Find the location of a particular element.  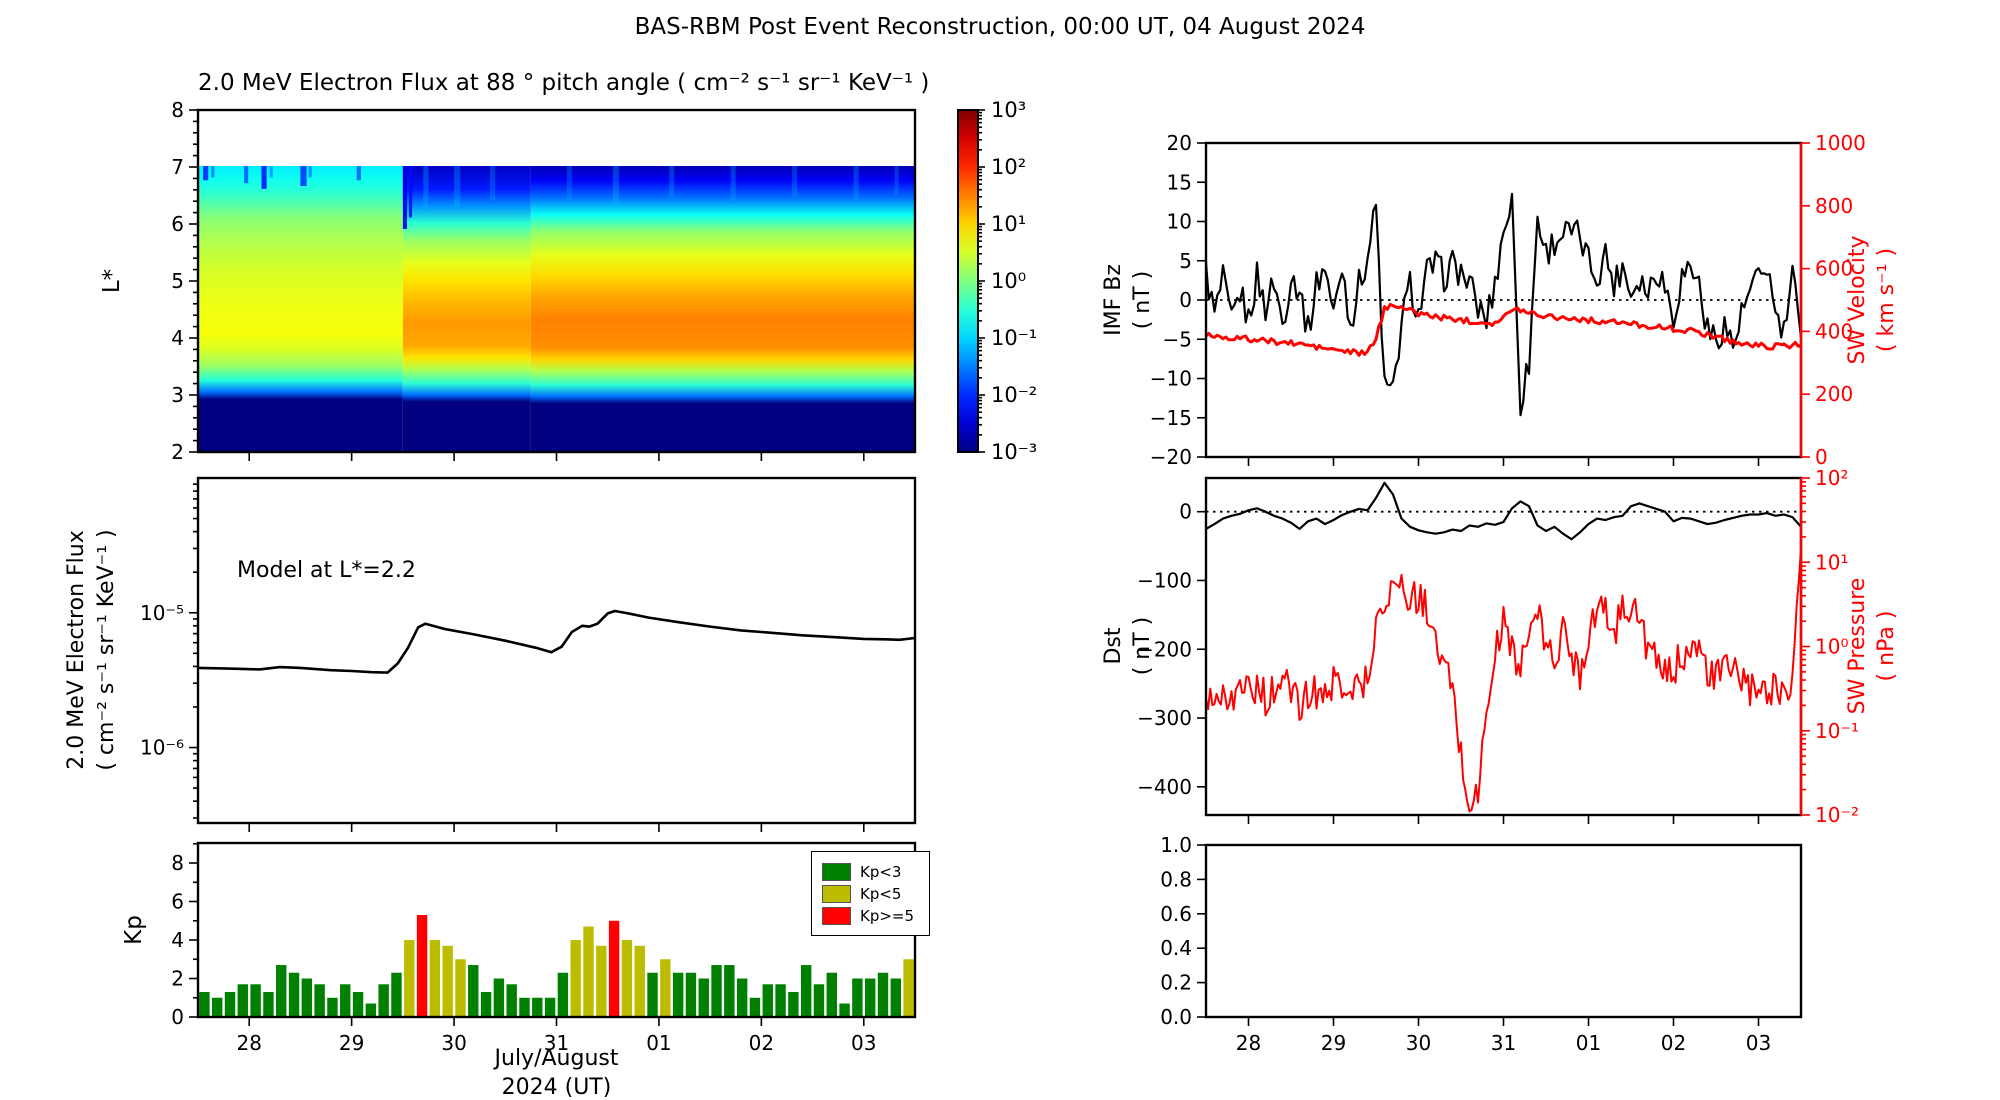

imf-bz-axis-label: IMF Bz ( nT ) is located at coordinates (1128, 300).